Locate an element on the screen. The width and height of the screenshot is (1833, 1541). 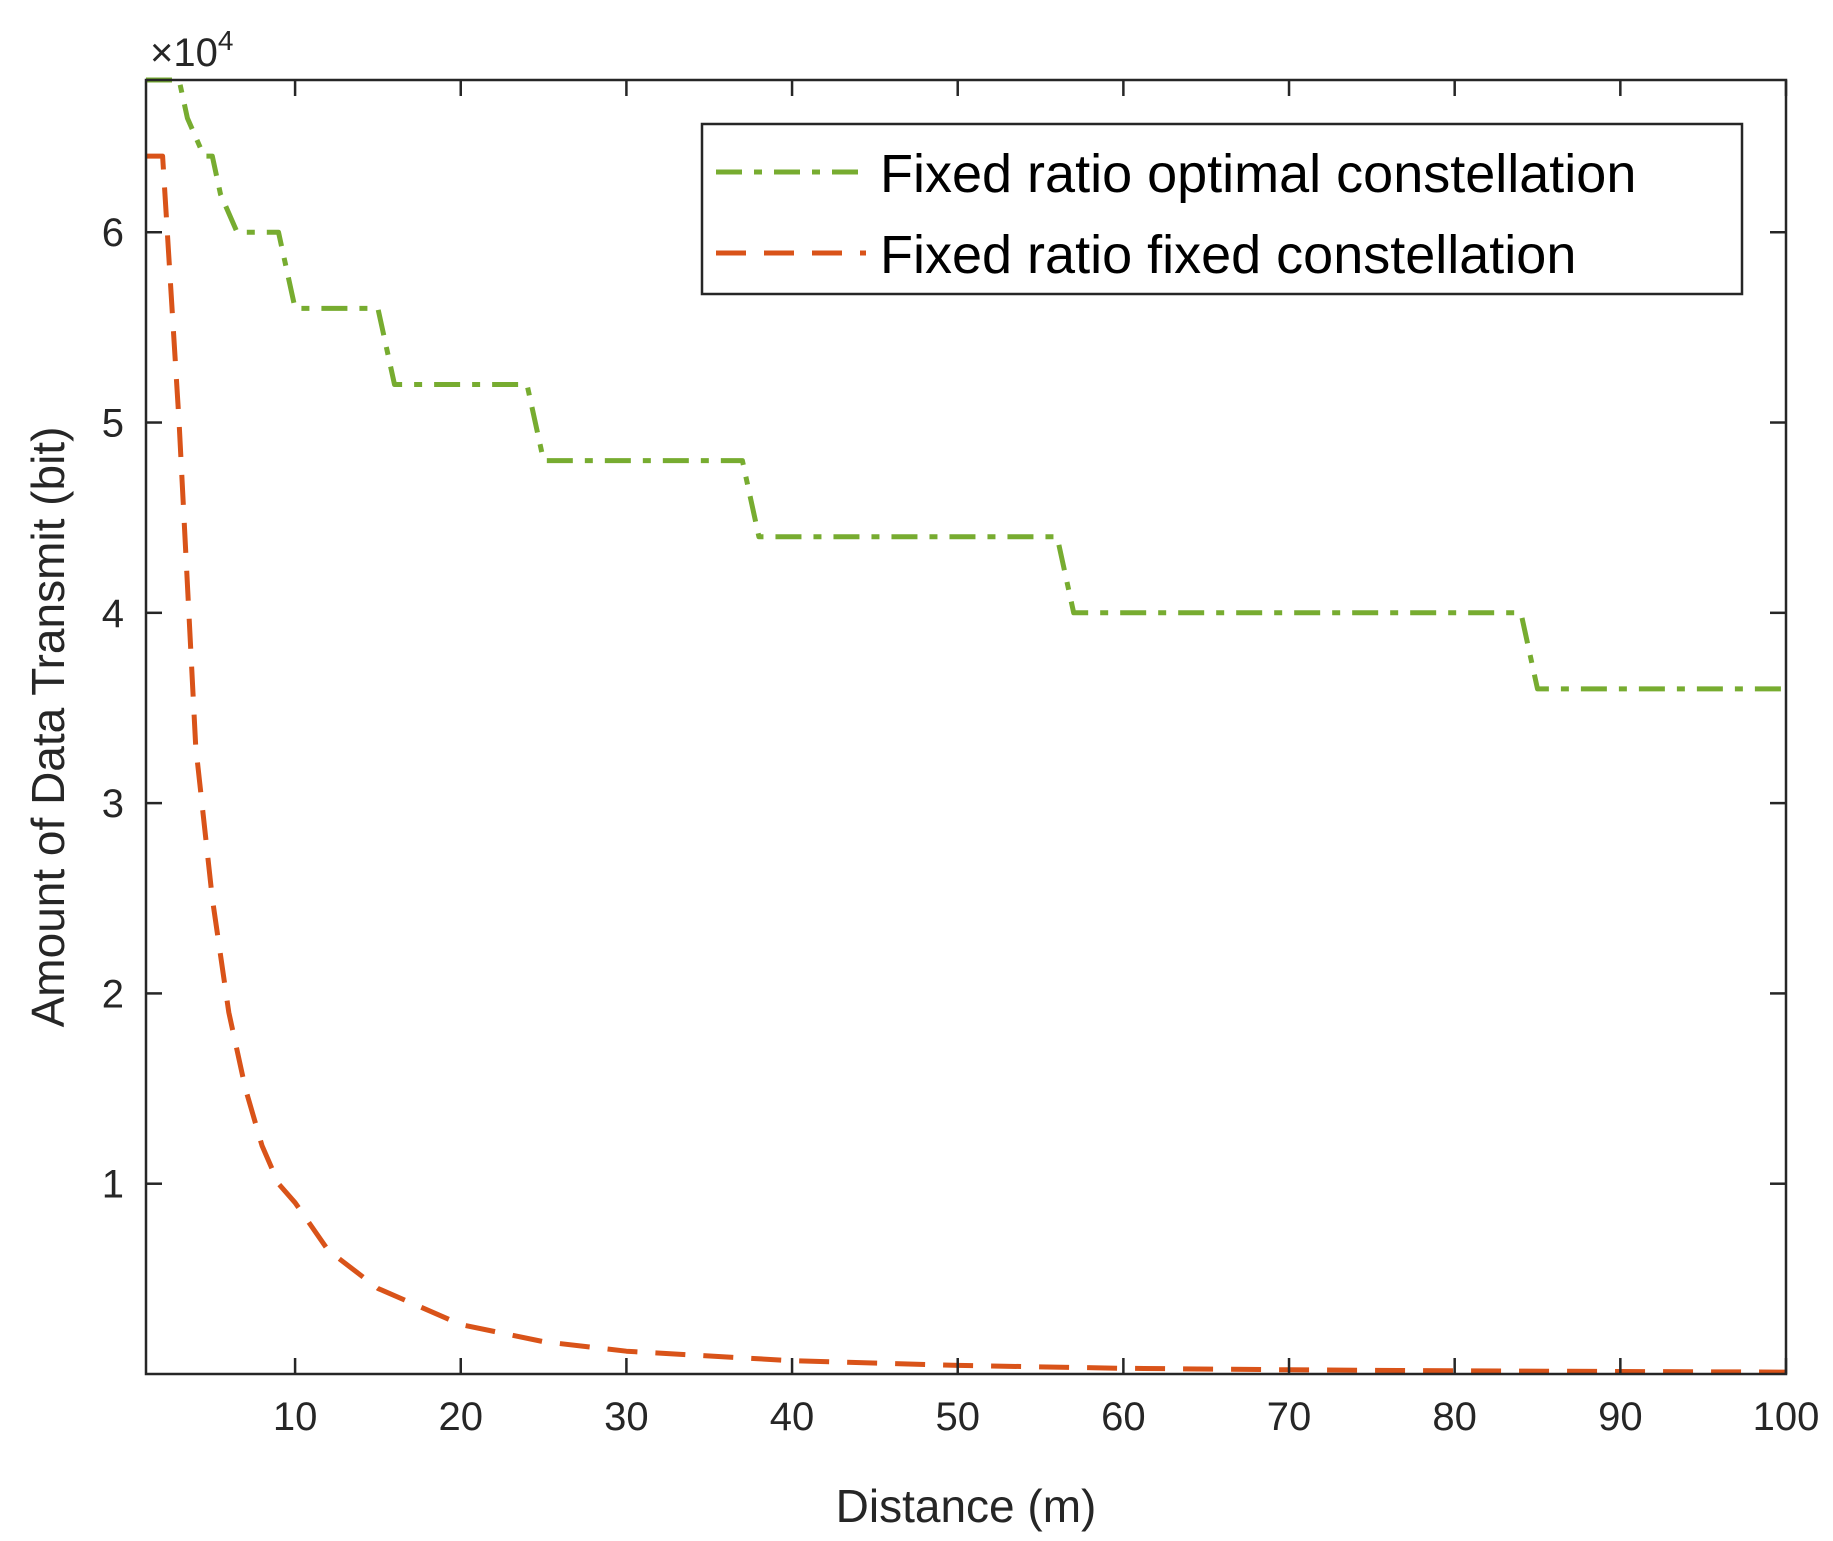
x-tick-label: 90 is located at coordinates (1620, 1417).